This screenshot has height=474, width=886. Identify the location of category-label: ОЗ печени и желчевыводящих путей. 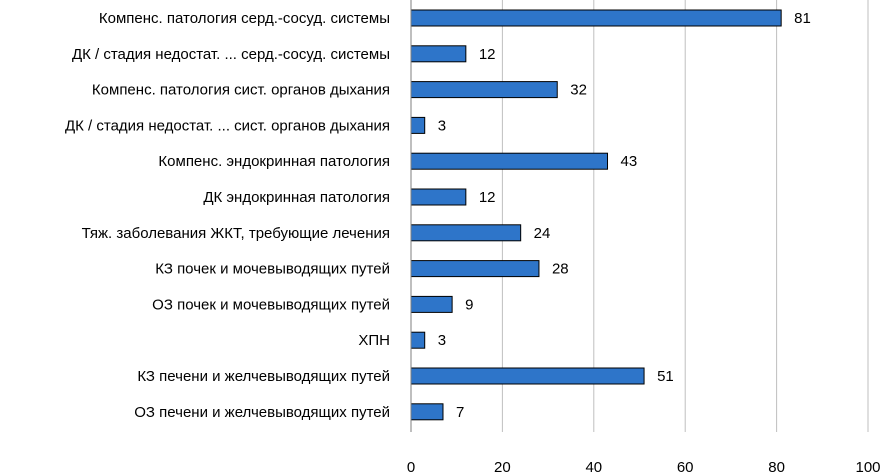
(262, 412).